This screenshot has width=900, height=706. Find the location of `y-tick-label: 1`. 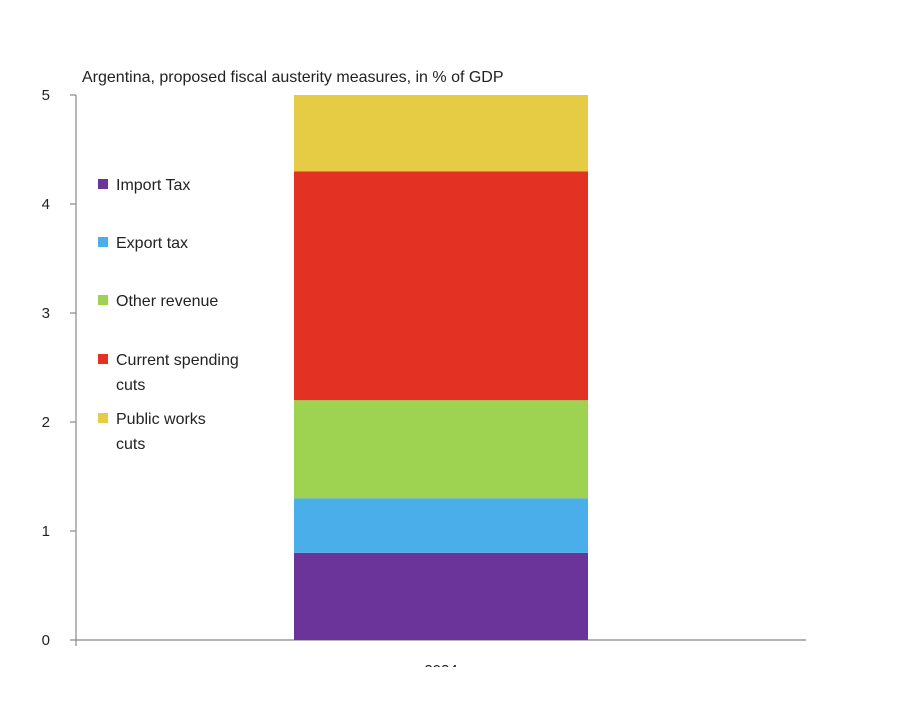

y-tick-label: 1 is located at coordinates (46, 531).